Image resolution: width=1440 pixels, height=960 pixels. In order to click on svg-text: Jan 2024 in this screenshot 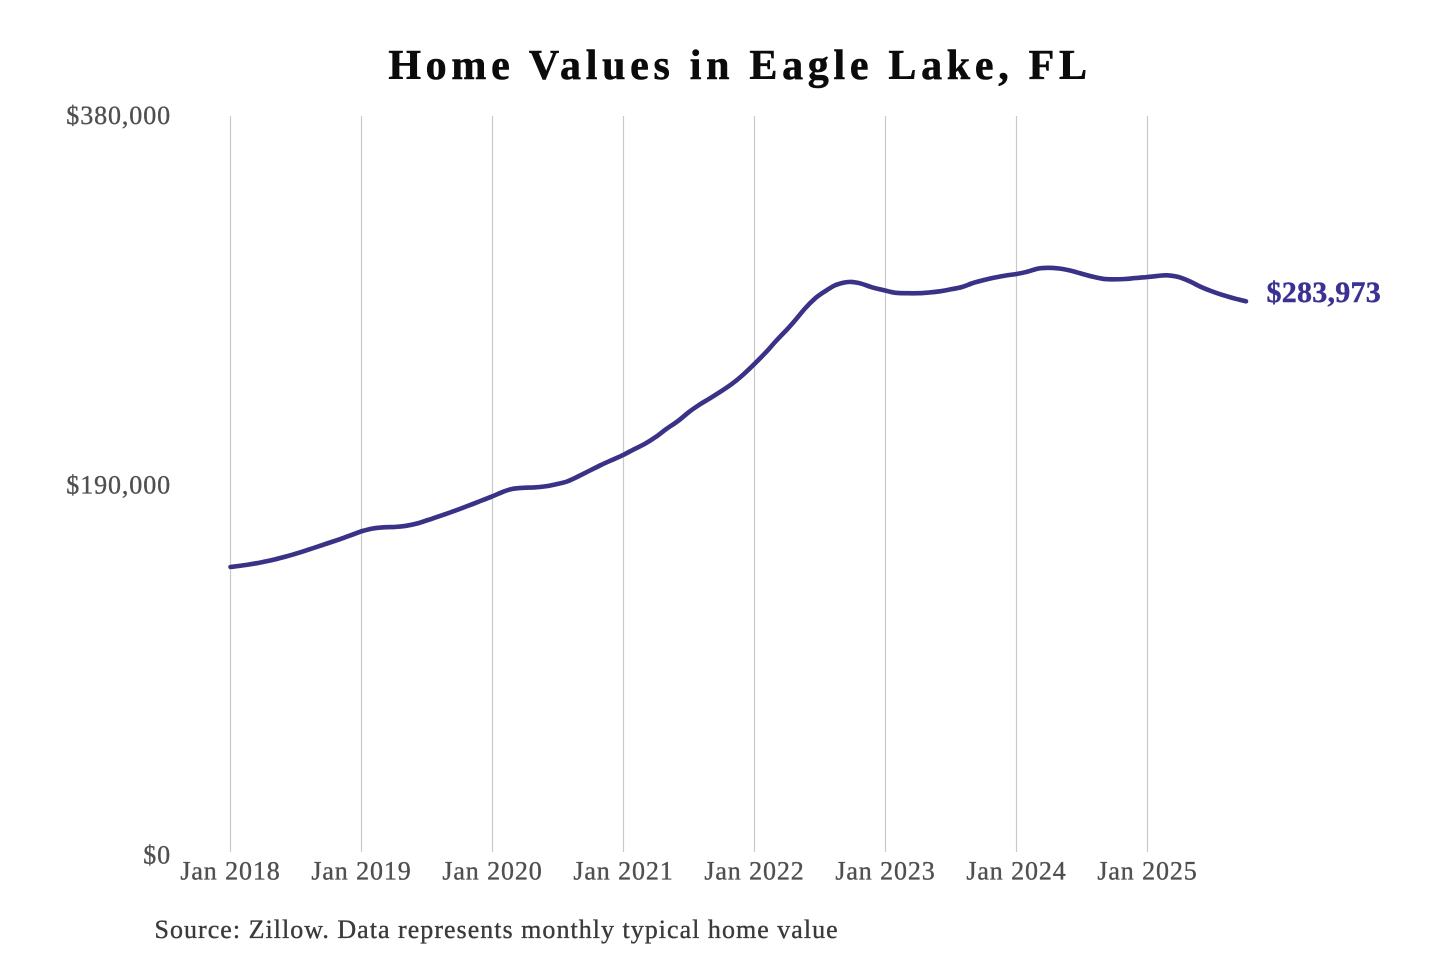, I will do `click(1016, 871)`.